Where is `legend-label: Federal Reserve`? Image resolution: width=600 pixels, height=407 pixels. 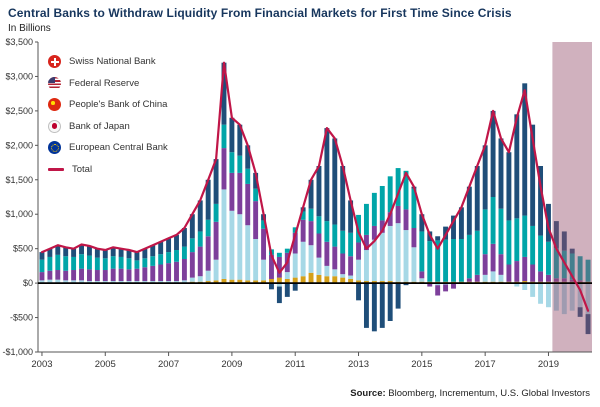 legend-label: Federal Reserve is located at coordinates (104, 83).